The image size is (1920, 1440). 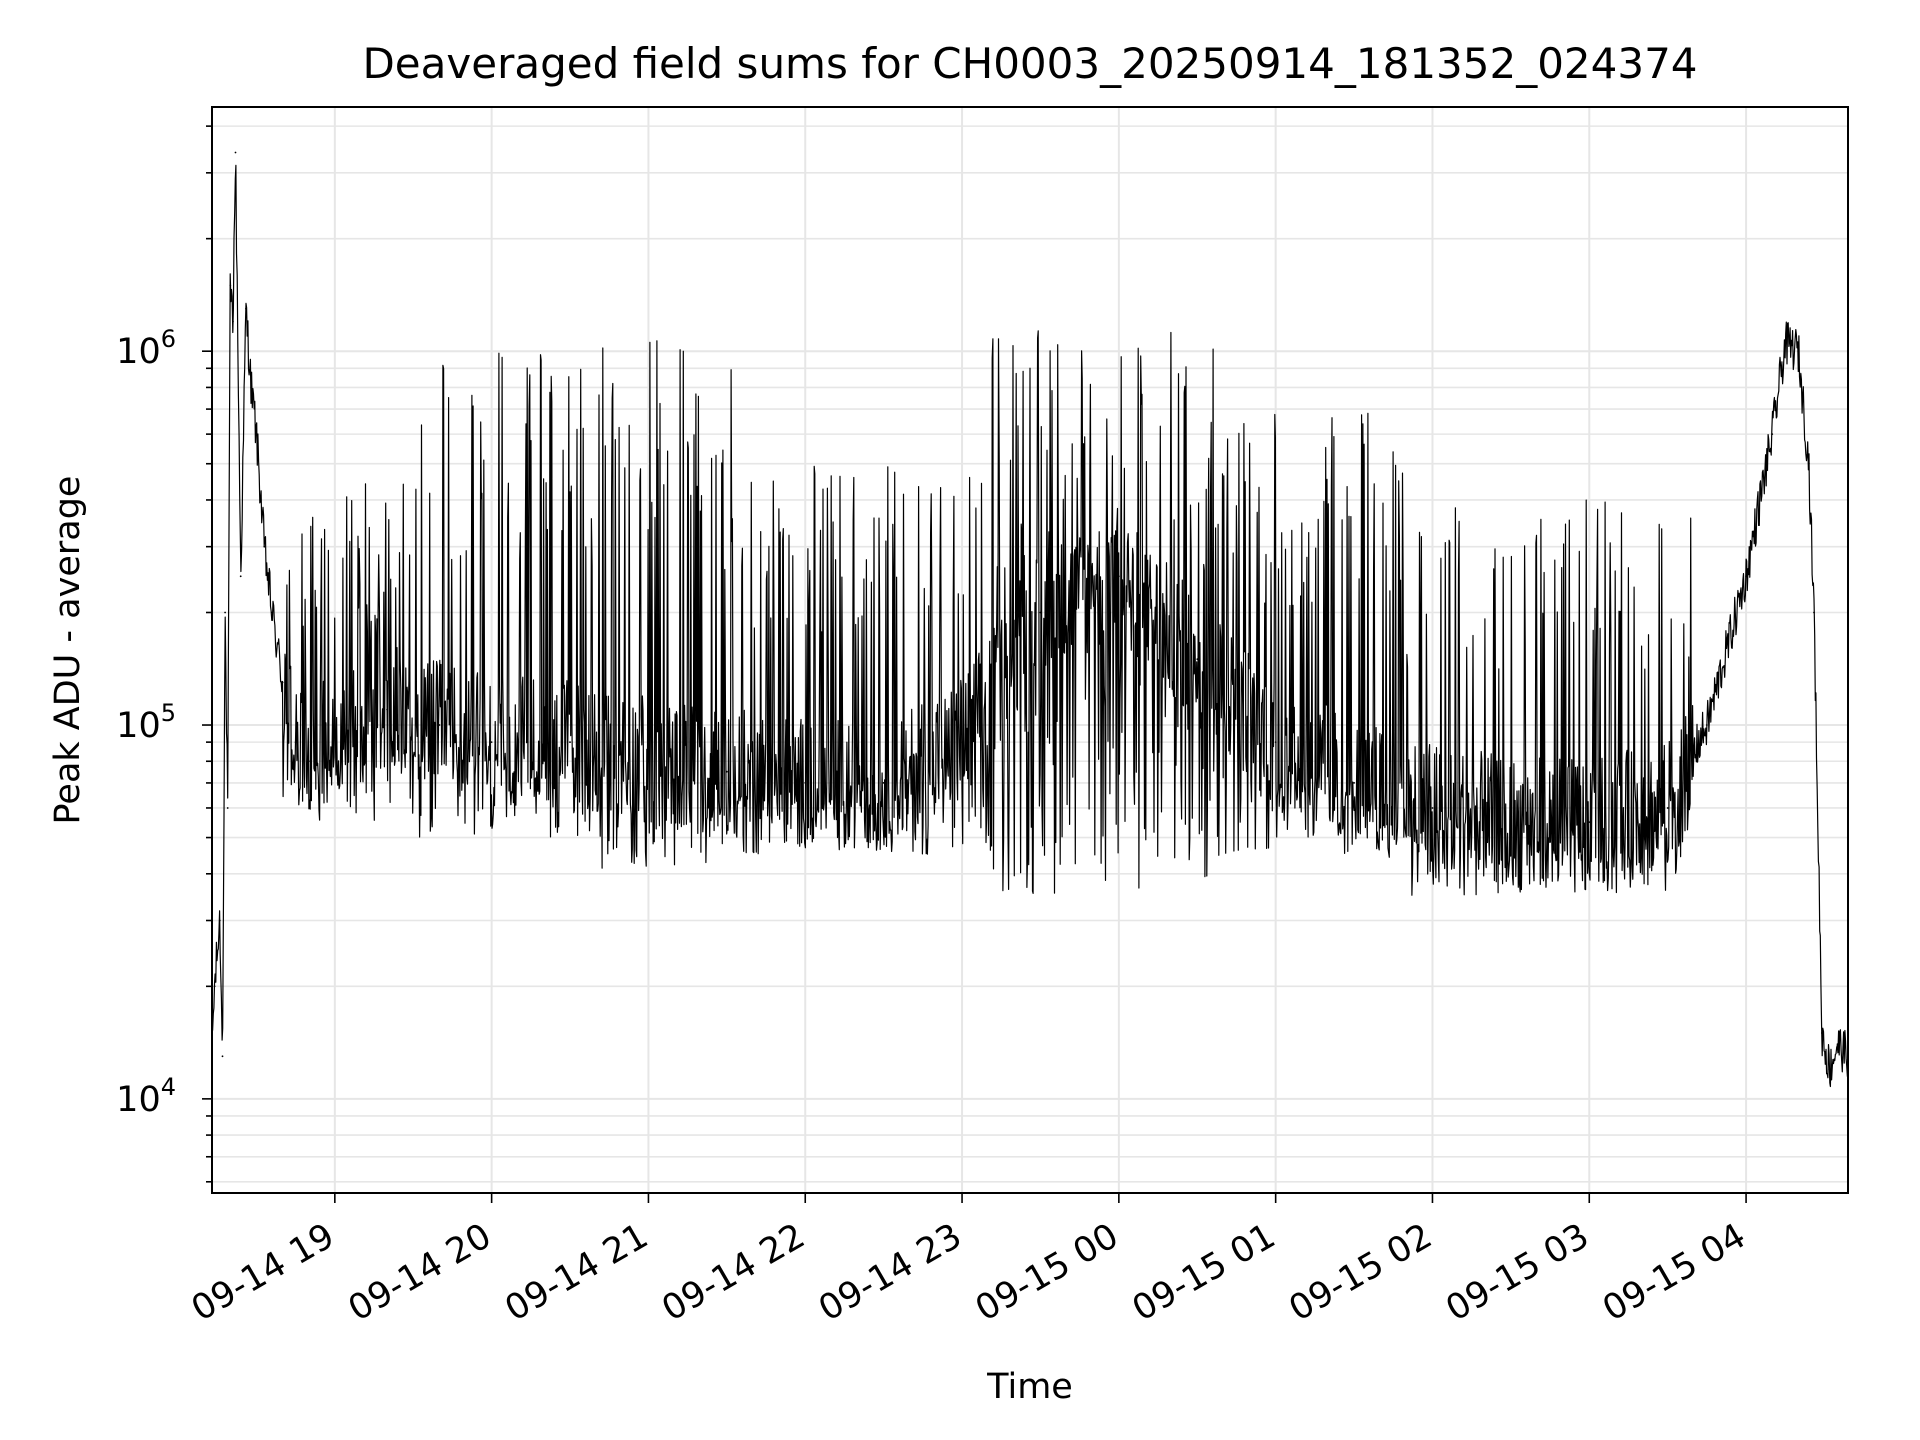 I want to click on y-tick-label: 10⁶, so click(x=146, y=348).